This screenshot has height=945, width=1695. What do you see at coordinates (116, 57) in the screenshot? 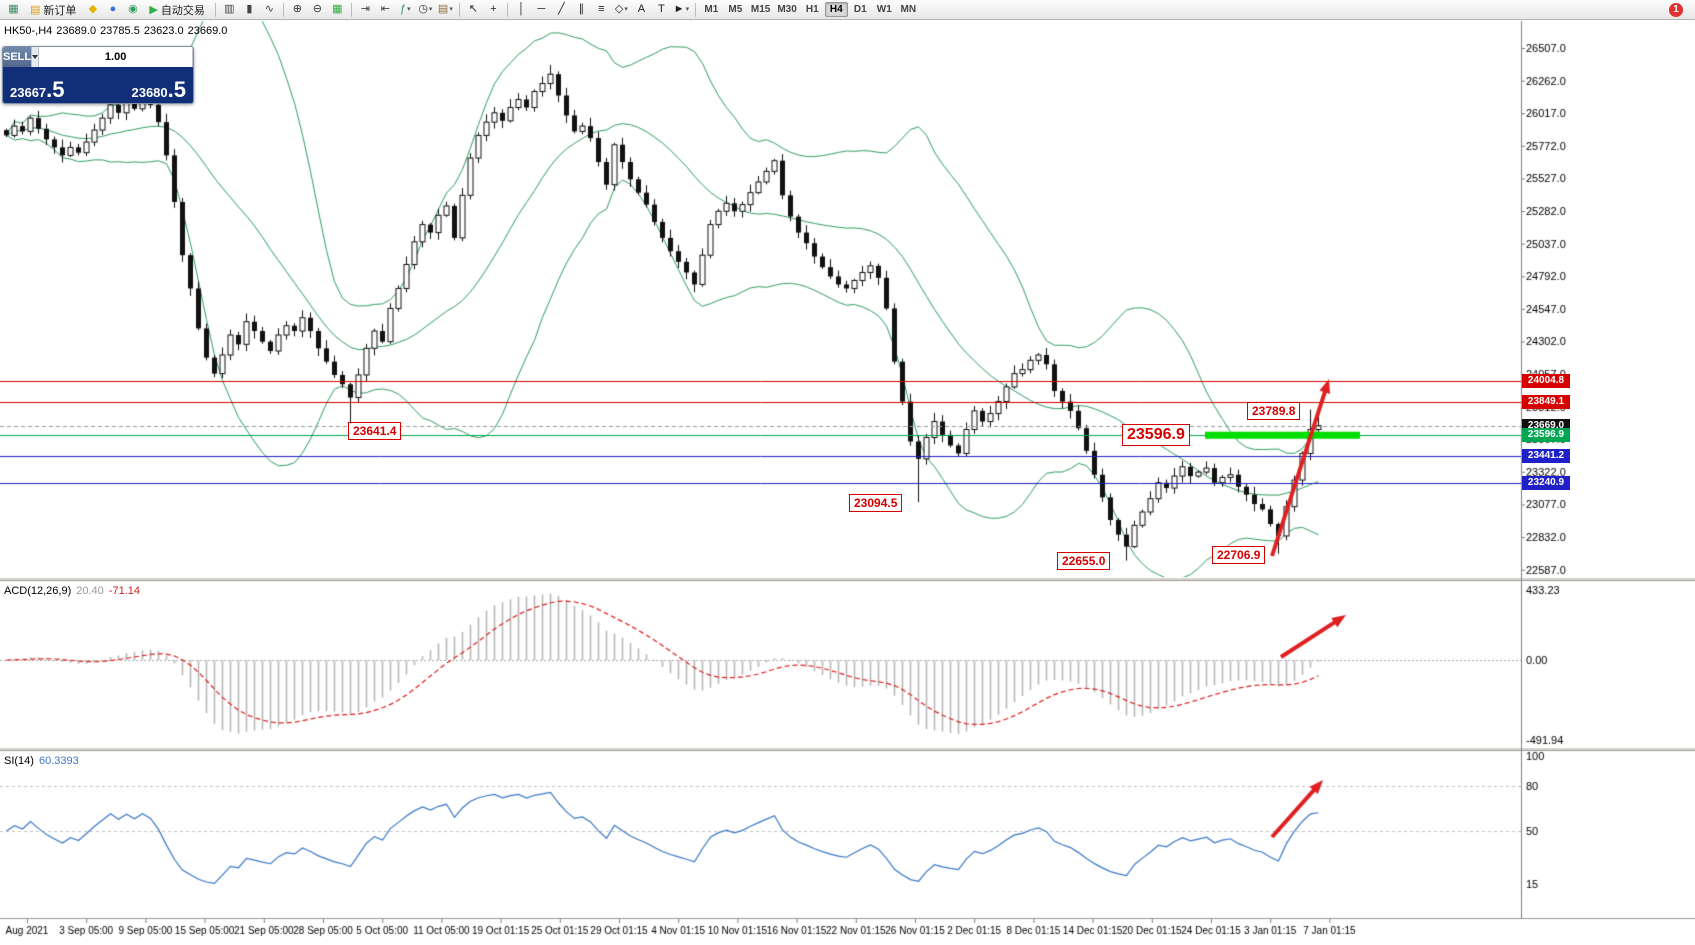
I see `volume-input` at bounding box center [116, 57].